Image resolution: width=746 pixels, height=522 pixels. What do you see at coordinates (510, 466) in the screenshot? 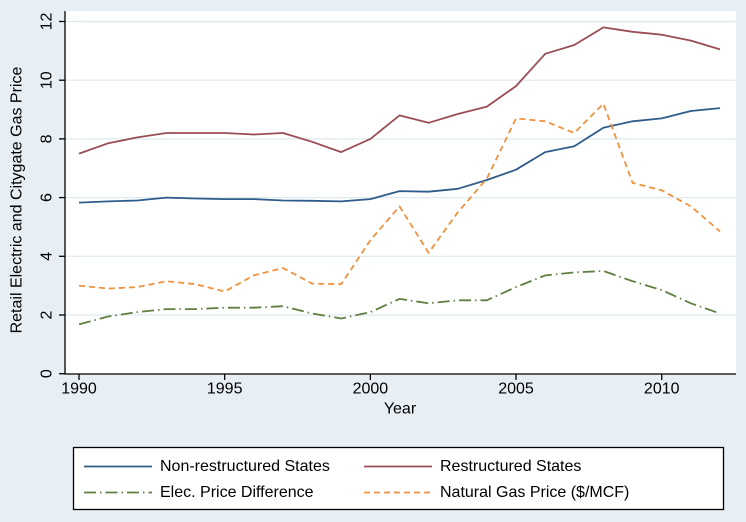
I see `legend-label-restructured: Restructured States` at bounding box center [510, 466].